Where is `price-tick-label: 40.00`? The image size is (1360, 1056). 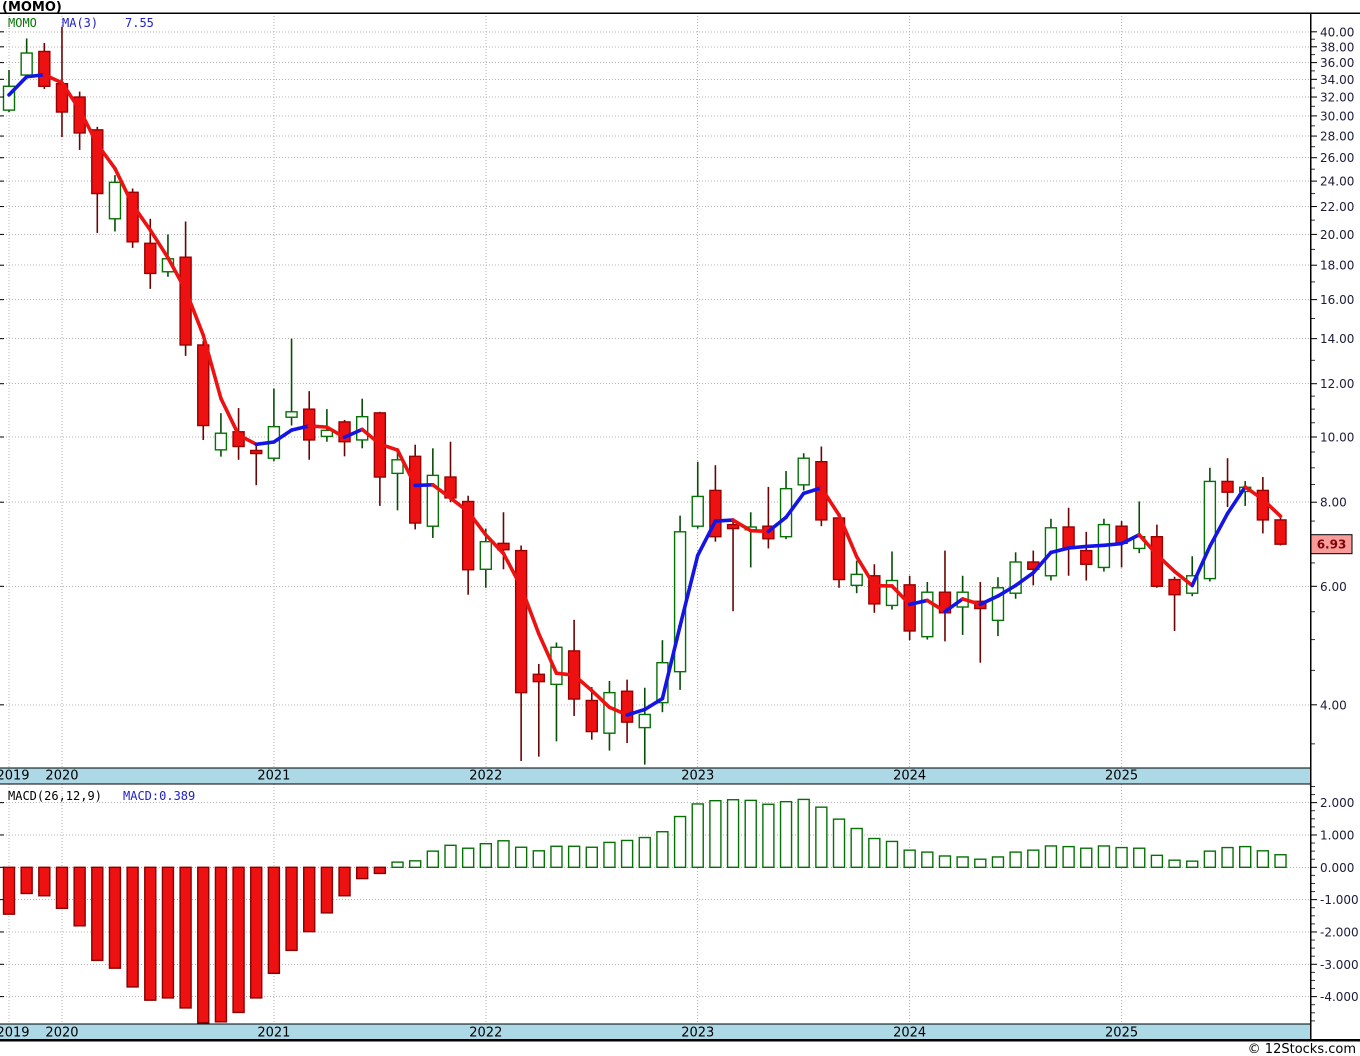 price-tick-label: 40.00 is located at coordinates (1337, 32).